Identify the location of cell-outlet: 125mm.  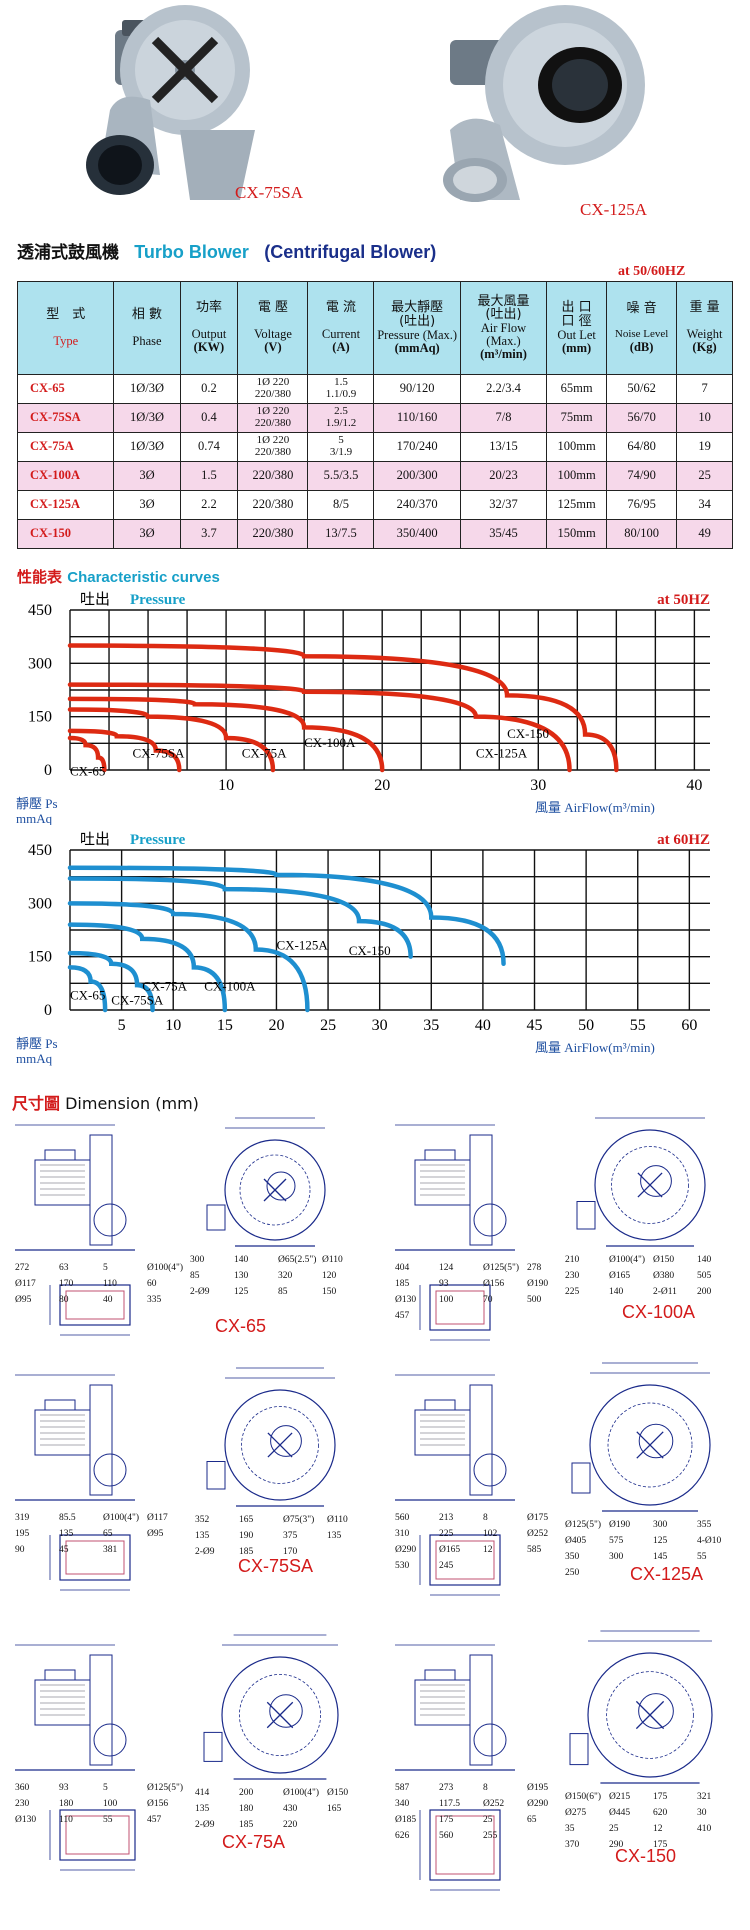
(577, 505).